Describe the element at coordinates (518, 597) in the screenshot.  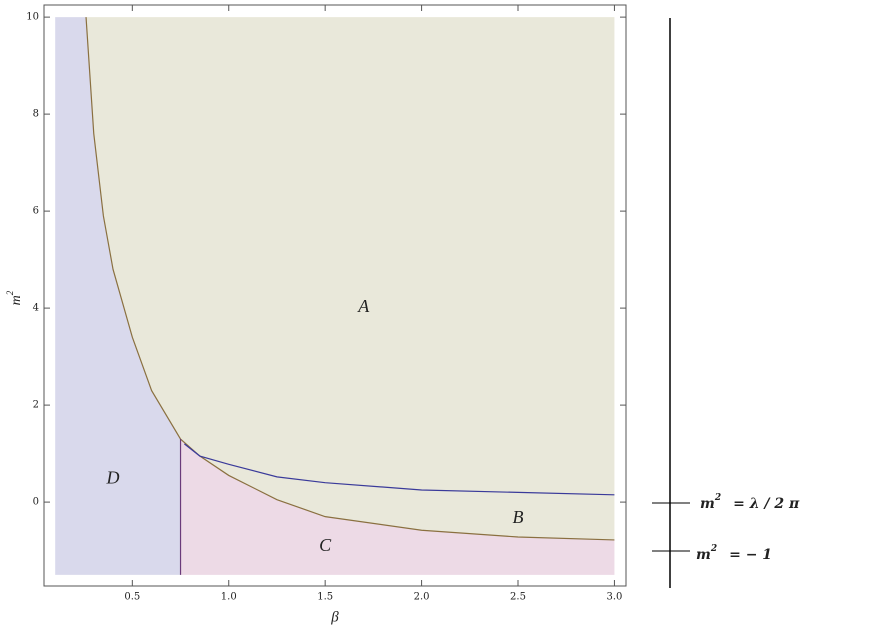
I see `x-tick-label: 2.5` at that location.